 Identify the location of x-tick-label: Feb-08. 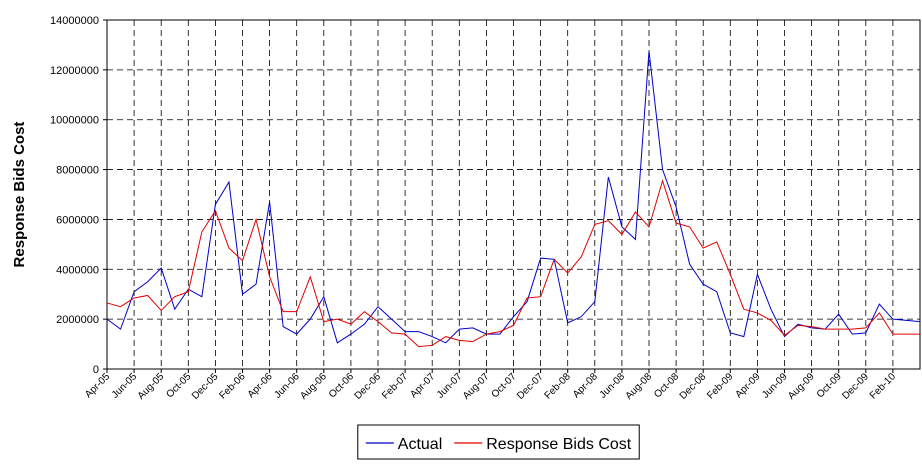
(558, 386).